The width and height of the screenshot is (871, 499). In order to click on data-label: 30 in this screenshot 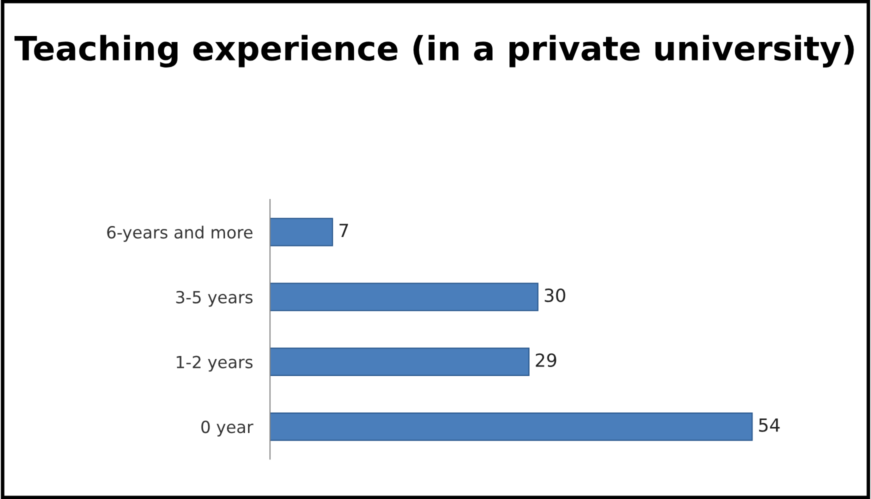, I will do `click(555, 295)`.